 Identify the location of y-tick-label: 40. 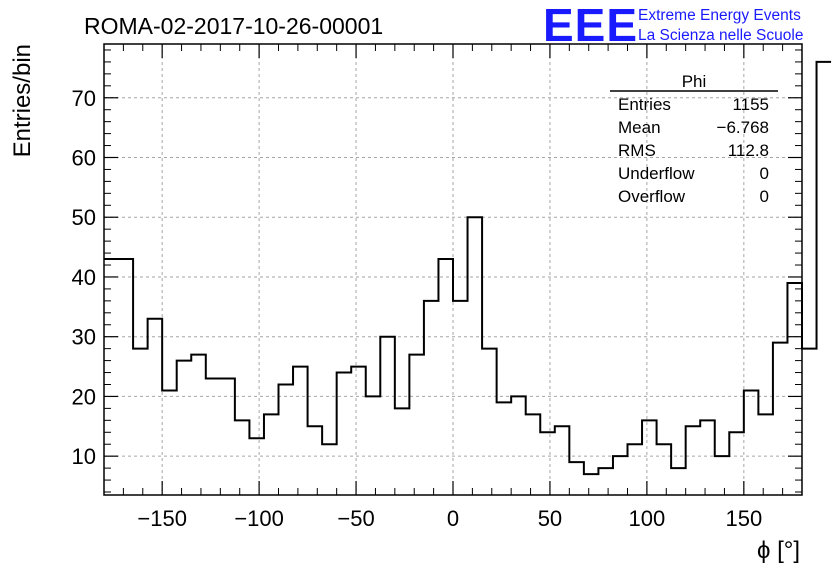
(84, 277).